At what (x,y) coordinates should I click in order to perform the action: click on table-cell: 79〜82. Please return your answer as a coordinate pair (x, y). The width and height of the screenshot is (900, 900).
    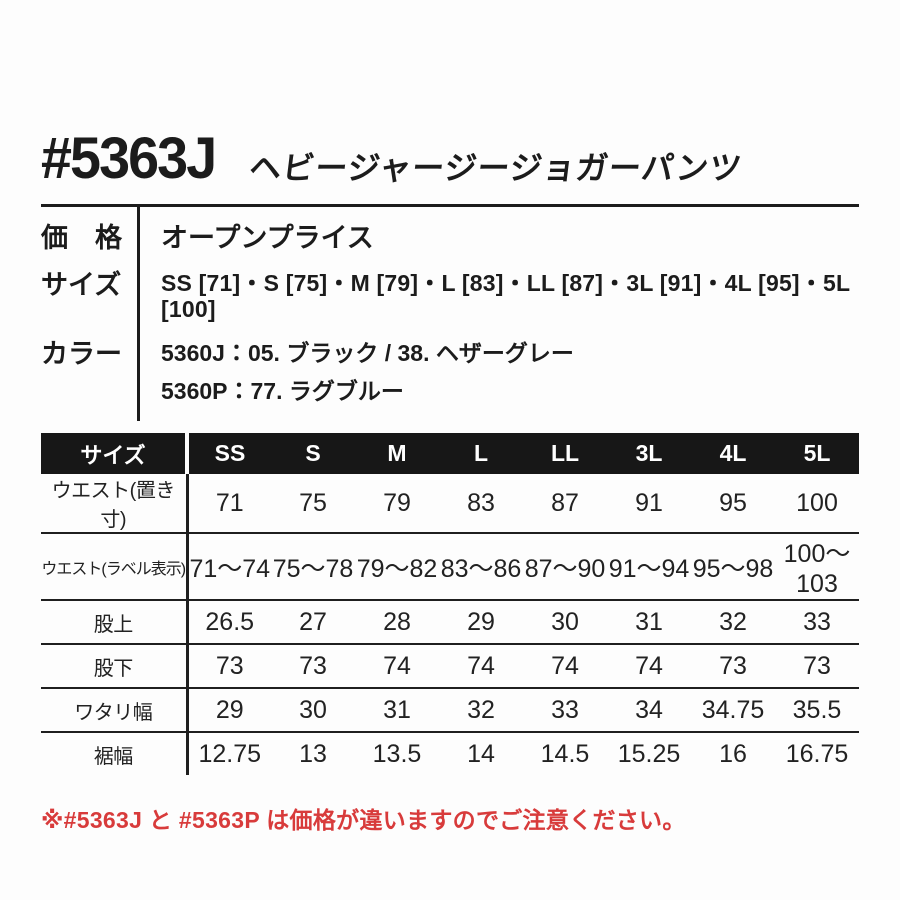
    Looking at the image, I should click on (397, 566).